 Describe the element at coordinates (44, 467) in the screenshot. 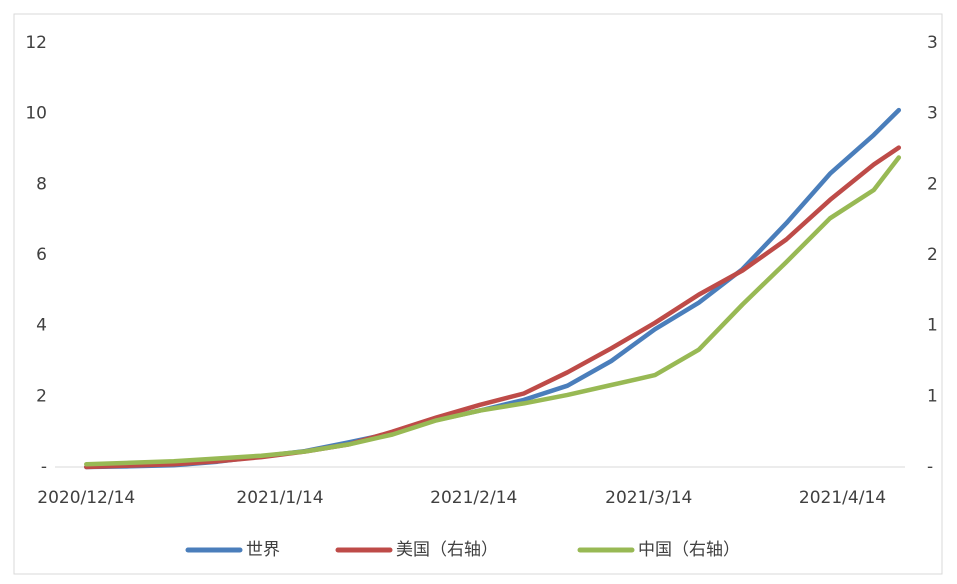

I see `y-tick-label: -` at that location.